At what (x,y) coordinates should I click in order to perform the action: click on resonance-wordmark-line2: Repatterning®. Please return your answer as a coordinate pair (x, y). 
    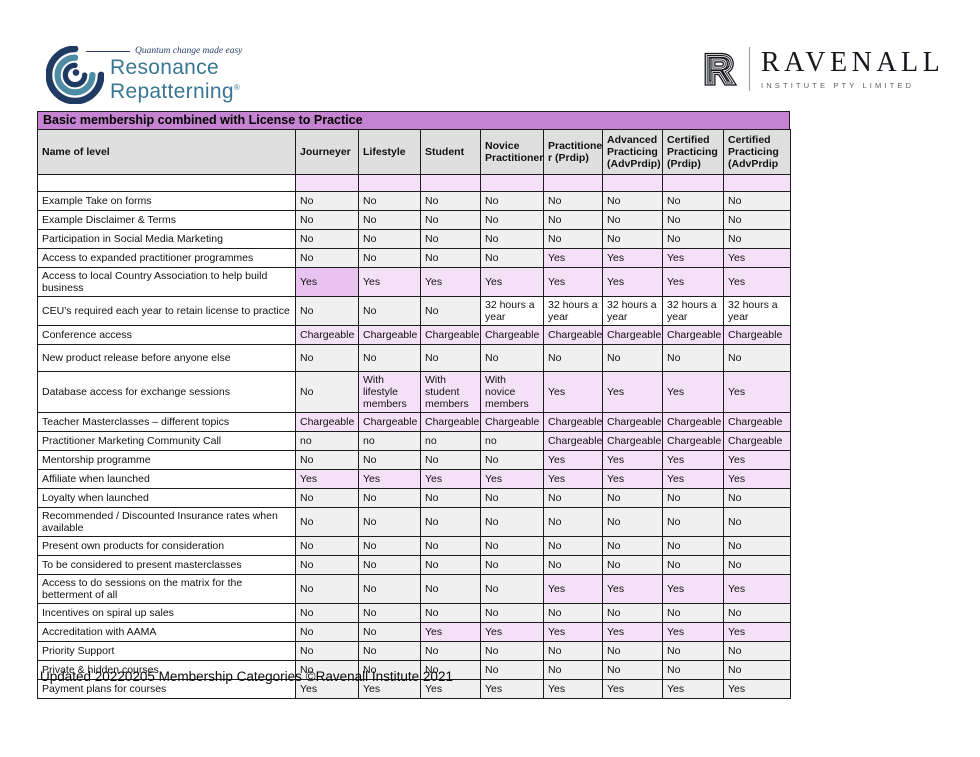
    Looking at the image, I should click on (175, 91).